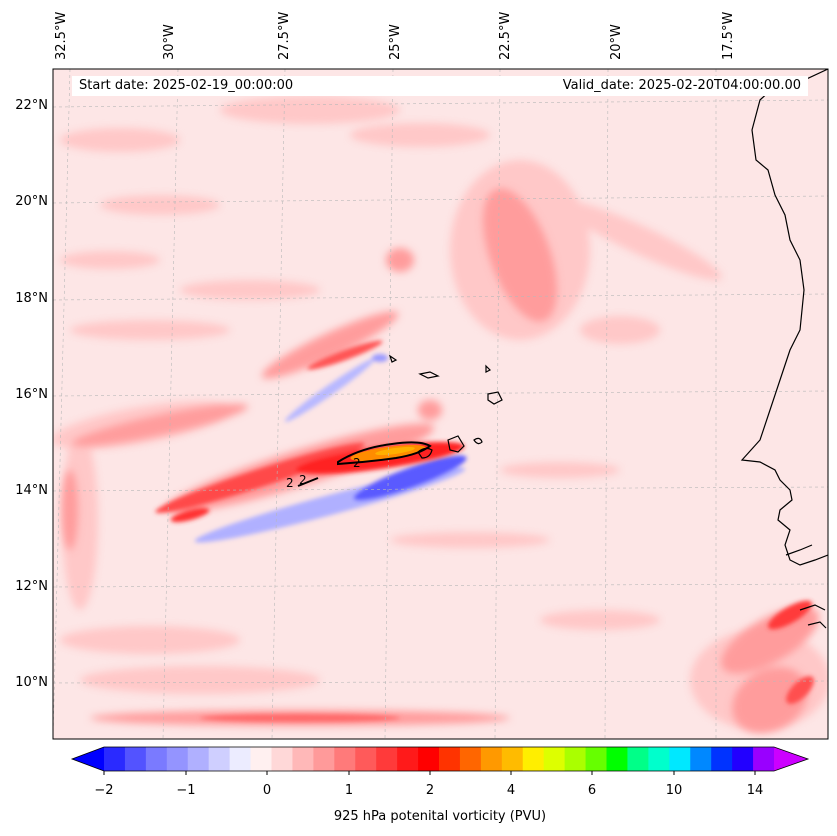 The image size is (837, 836). Describe the element at coordinates (505, 35) in the screenshot. I see `lon-label: 22.5°W` at that location.